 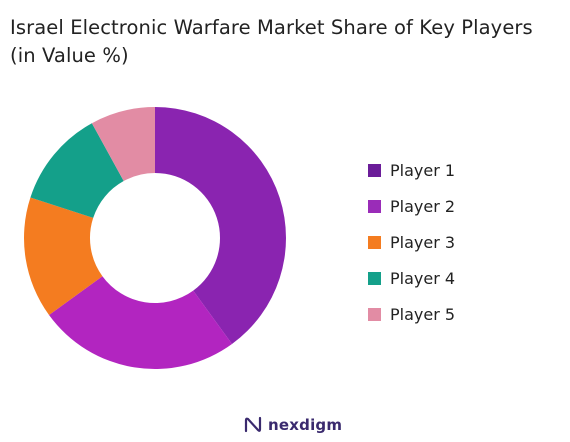 I want to click on legend-item-5: Player 5, so click(x=411, y=314).